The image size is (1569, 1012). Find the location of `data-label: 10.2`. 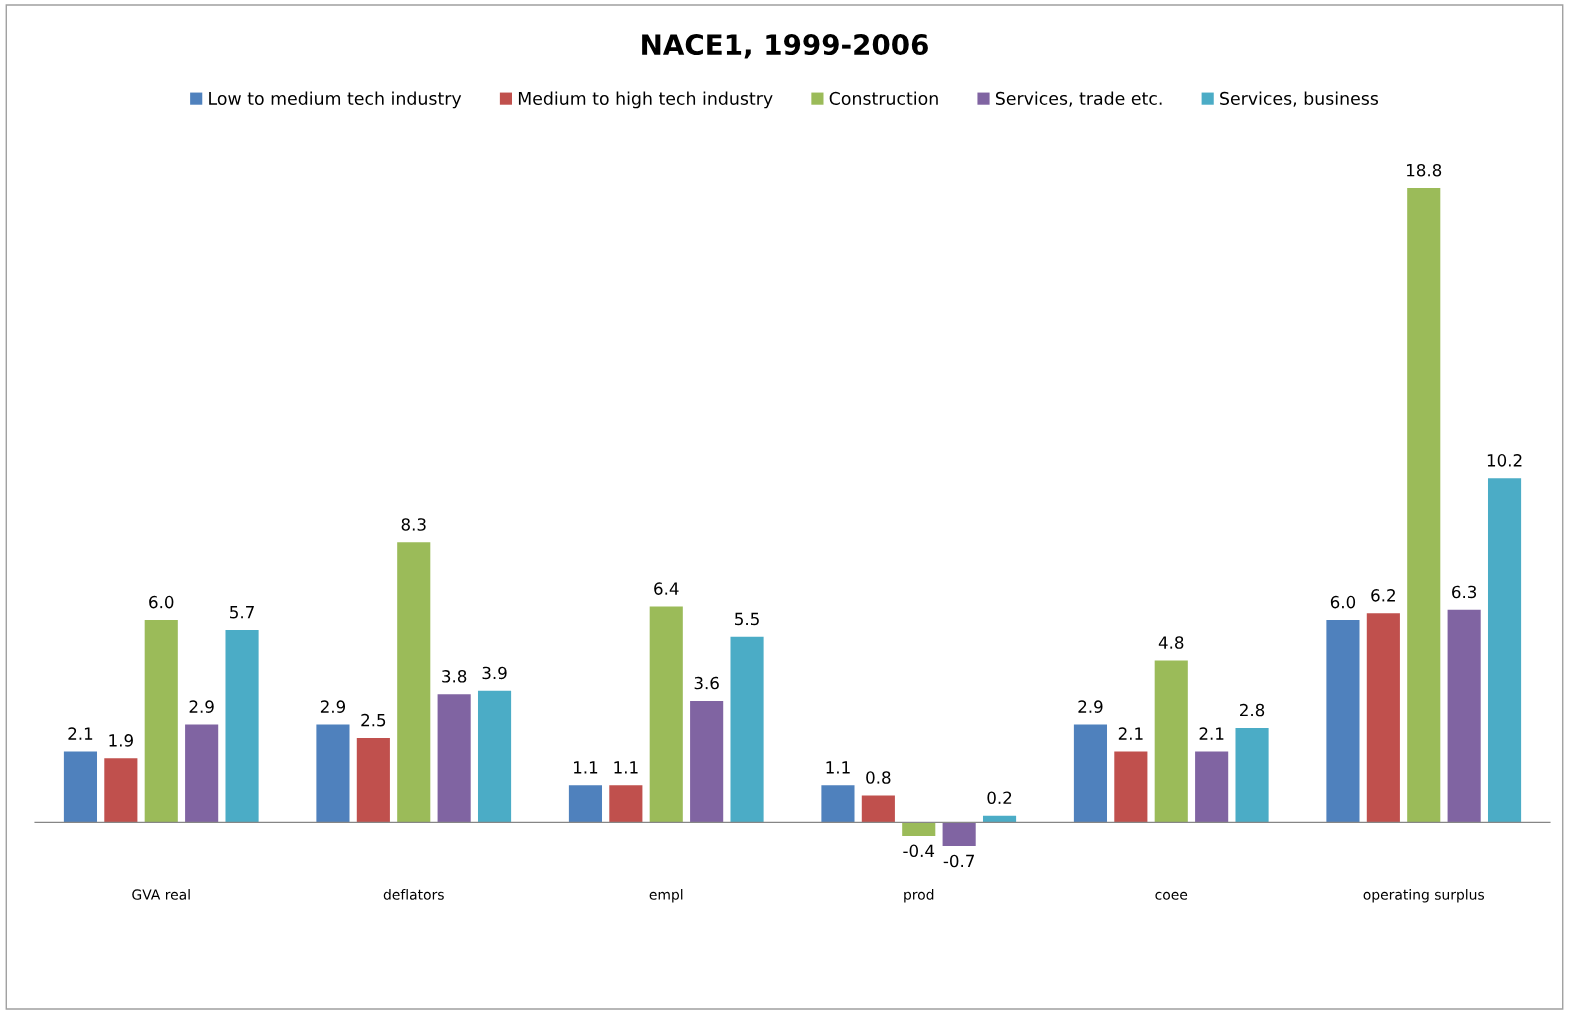

data-label: 10.2 is located at coordinates (1504, 460).